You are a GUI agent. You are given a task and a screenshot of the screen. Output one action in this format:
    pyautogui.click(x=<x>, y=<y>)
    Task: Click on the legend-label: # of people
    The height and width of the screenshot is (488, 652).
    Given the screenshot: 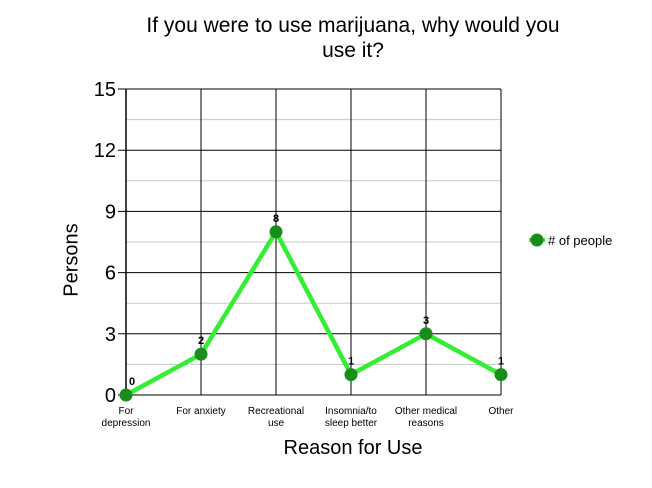 What is the action you would take?
    pyautogui.click(x=580, y=240)
    